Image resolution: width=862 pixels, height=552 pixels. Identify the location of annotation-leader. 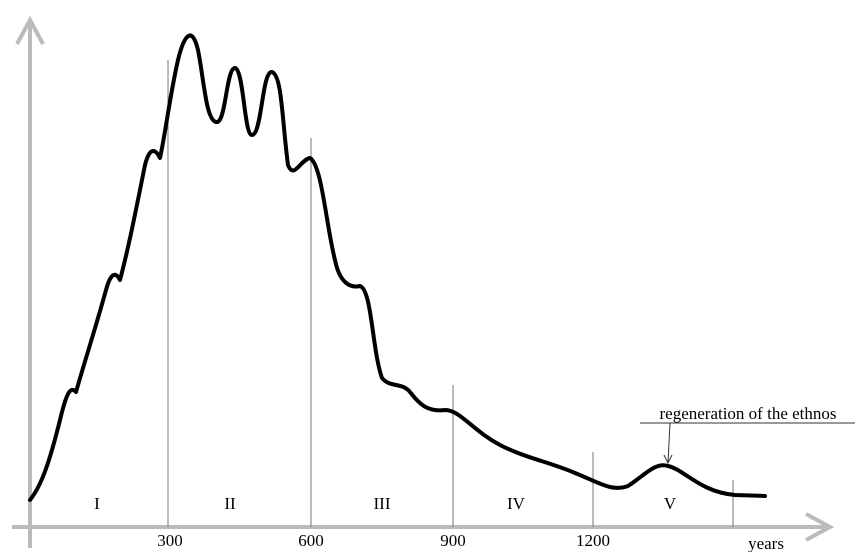
(669, 443).